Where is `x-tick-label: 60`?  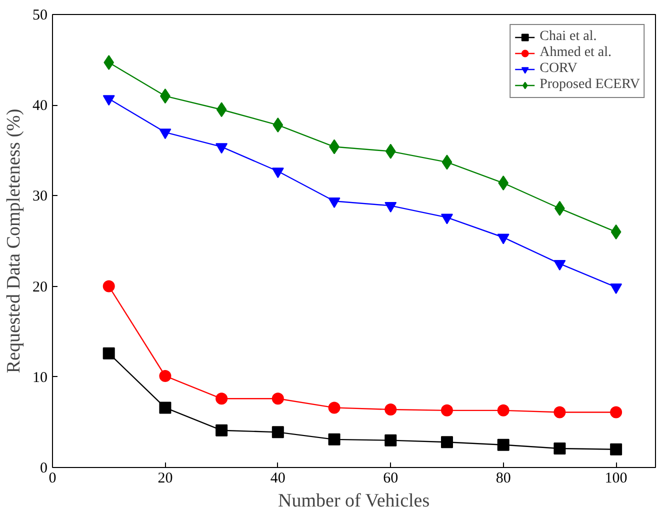
x-tick-label: 60 is located at coordinates (390, 478).